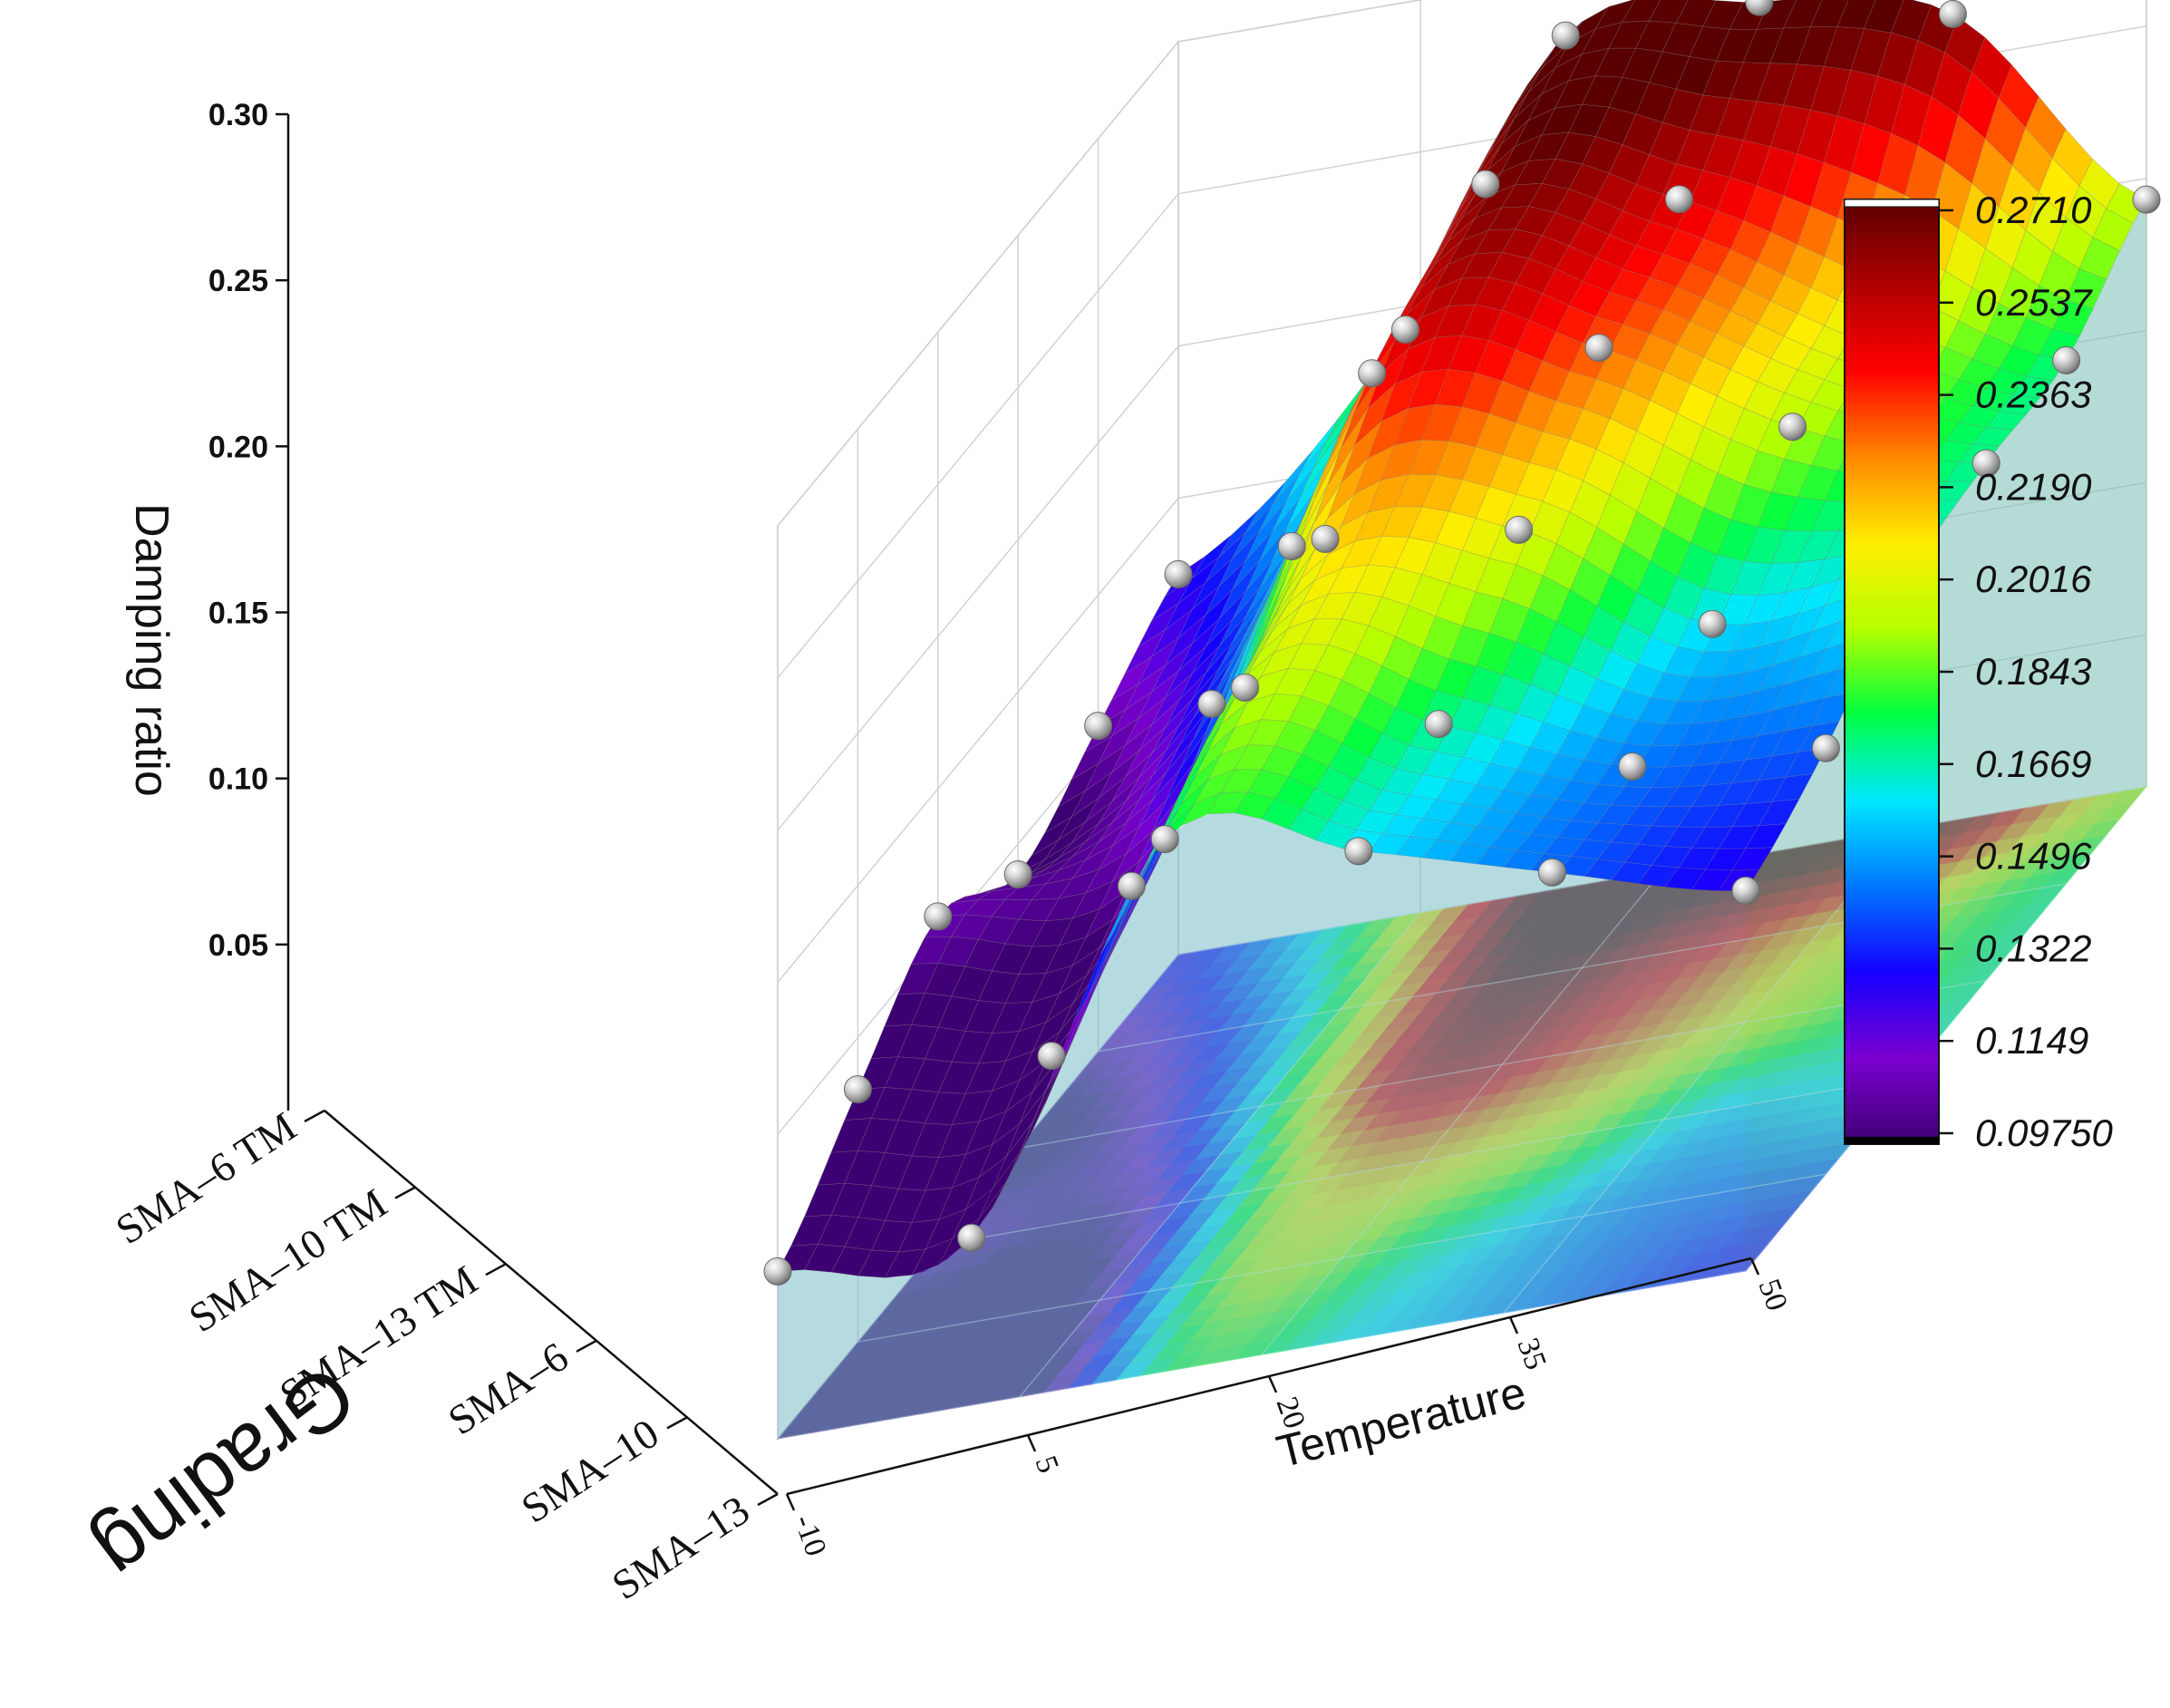 This screenshot has width=2170, height=1708. Describe the element at coordinates (1892, 1140) in the screenshot. I see `colorbar-cap-bottom` at that location.